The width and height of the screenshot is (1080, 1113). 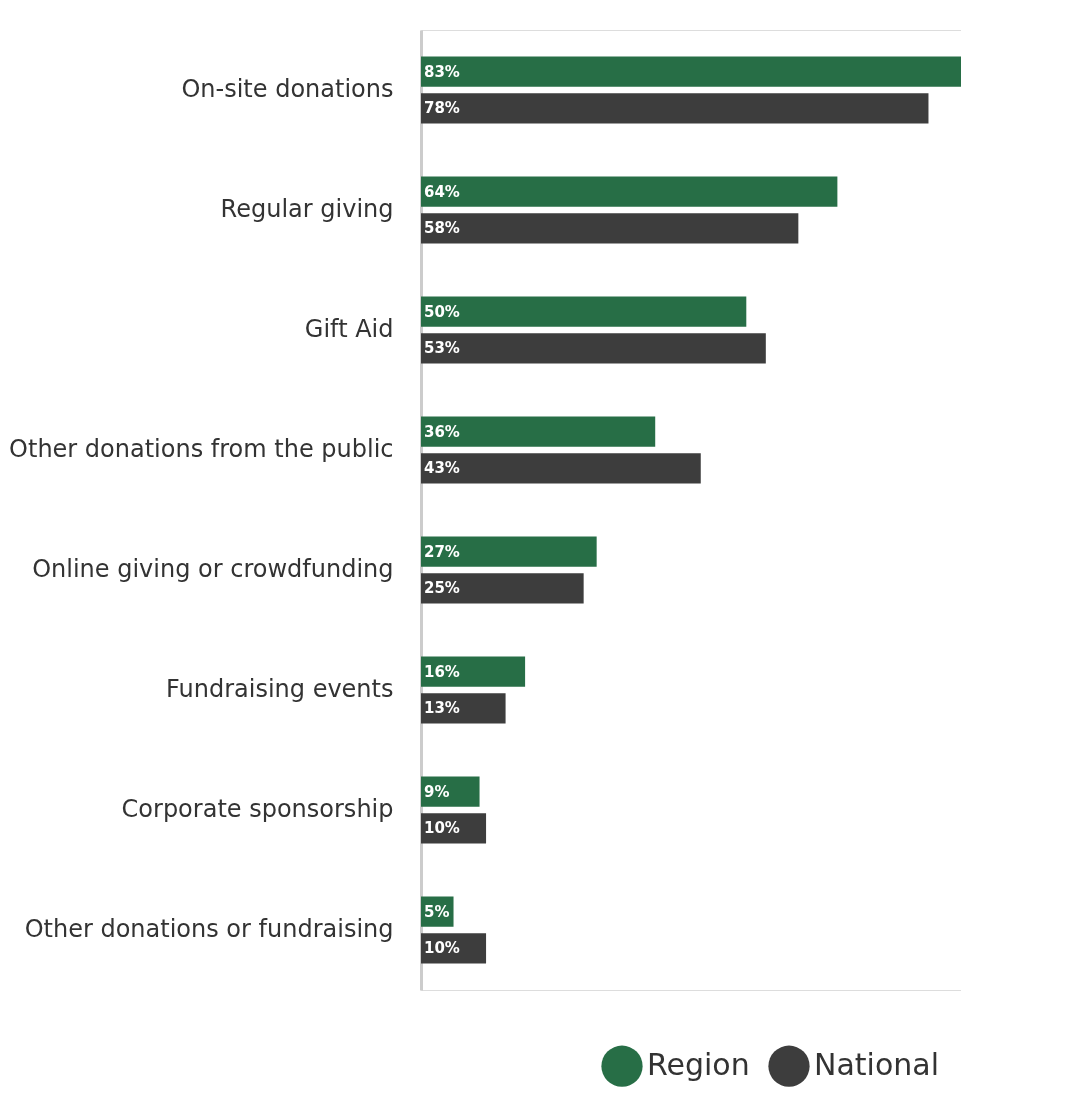 What do you see at coordinates (442, 311) in the screenshot?
I see `data-label: 50%` at bounding box center [442, 311].